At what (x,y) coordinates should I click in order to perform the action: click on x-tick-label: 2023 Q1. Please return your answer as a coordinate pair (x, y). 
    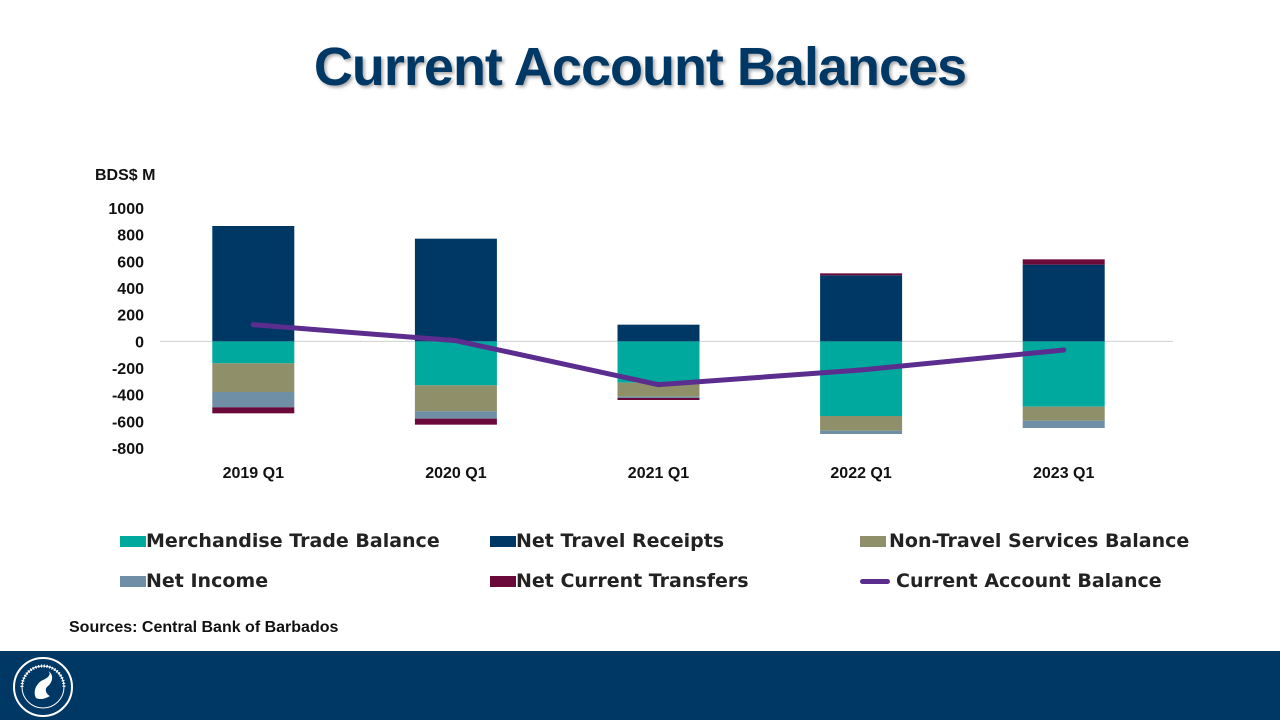
    Looking at the image, I should click on (1063, 473).